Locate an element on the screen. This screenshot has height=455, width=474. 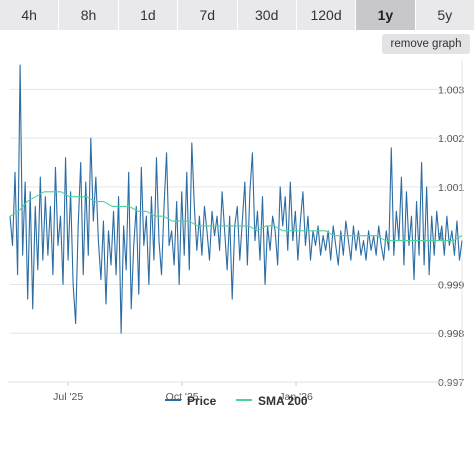
sma-200-line is located at coordinates (236, 216).